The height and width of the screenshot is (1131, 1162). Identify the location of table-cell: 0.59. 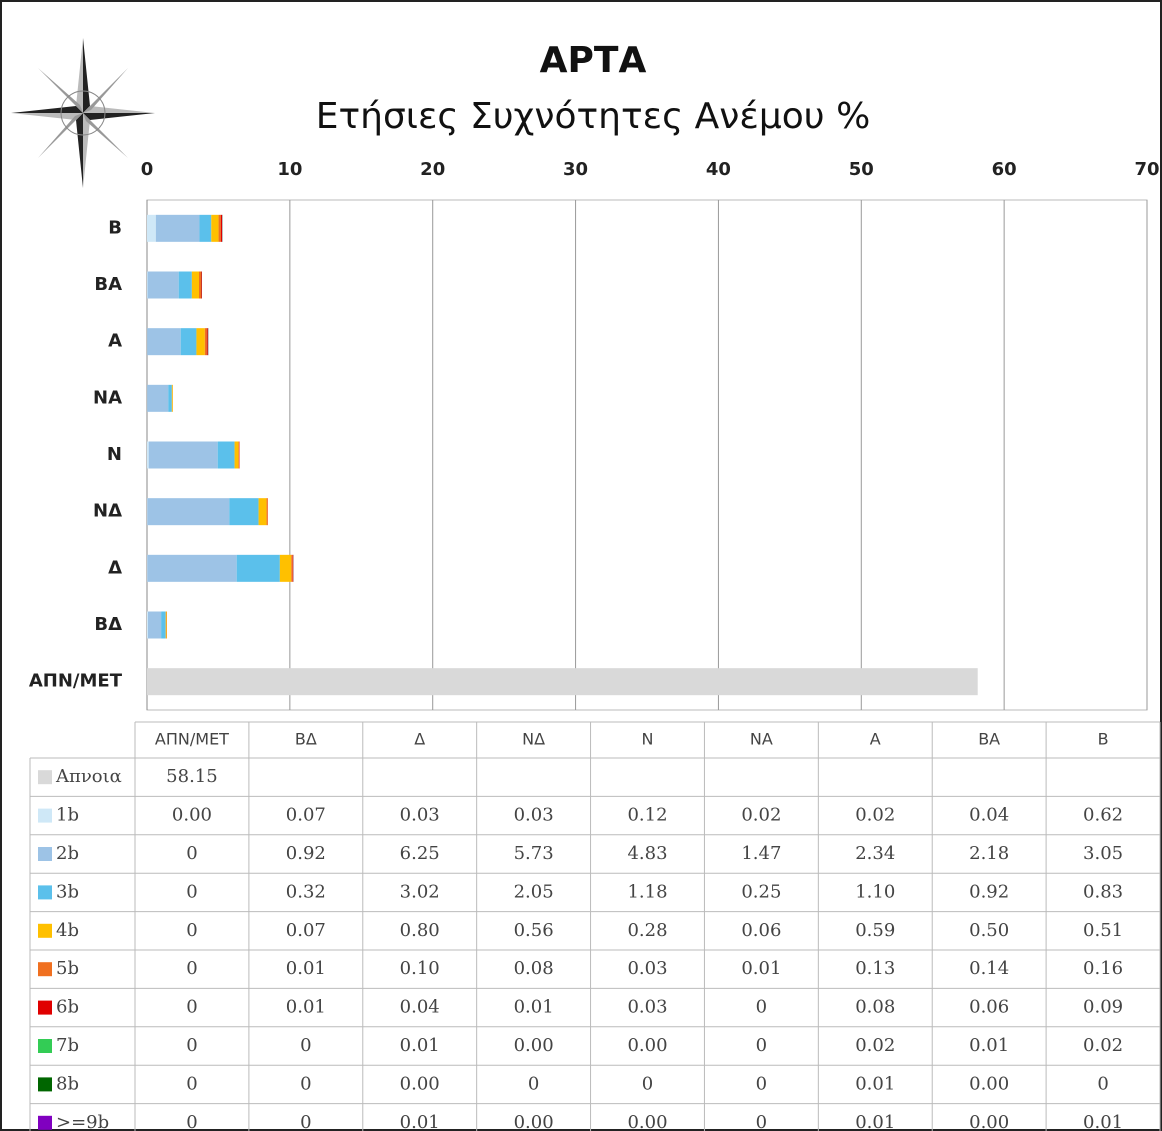
(875, 930).